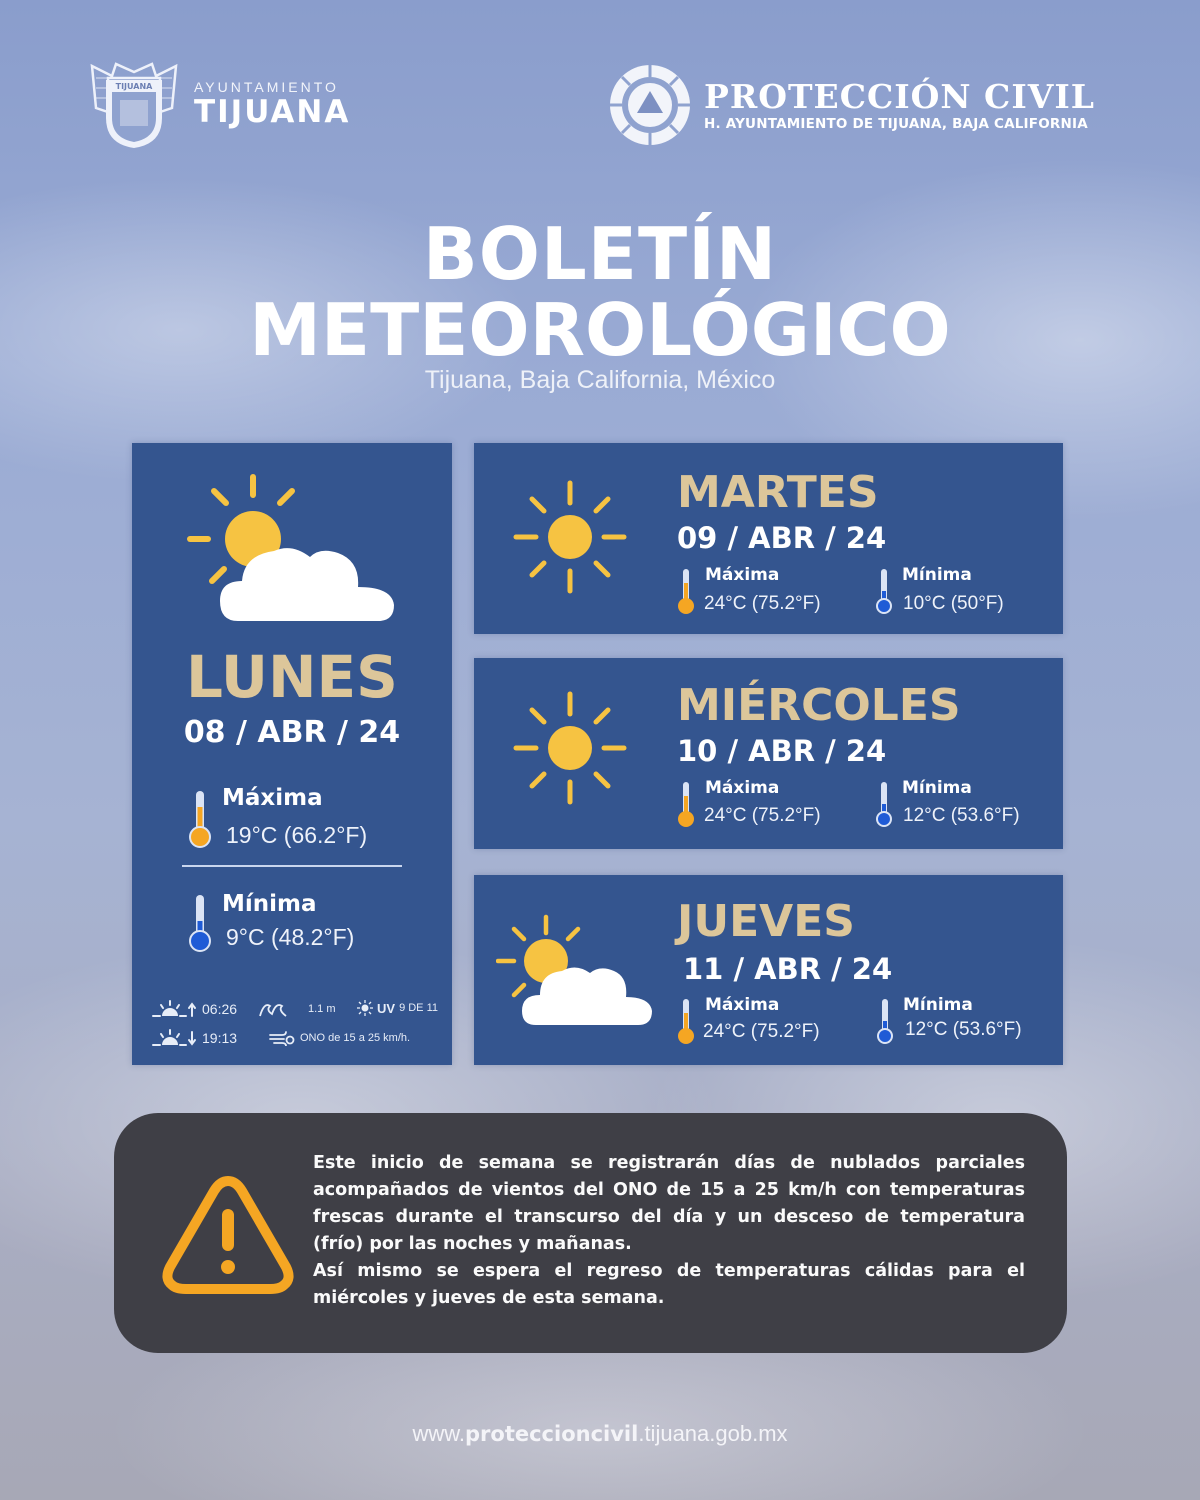 This screenshot has width=1200, height=1500. I want to click on website-link: www.proteccioncivil.tijuana.gob.mx, so click(600, 1434).